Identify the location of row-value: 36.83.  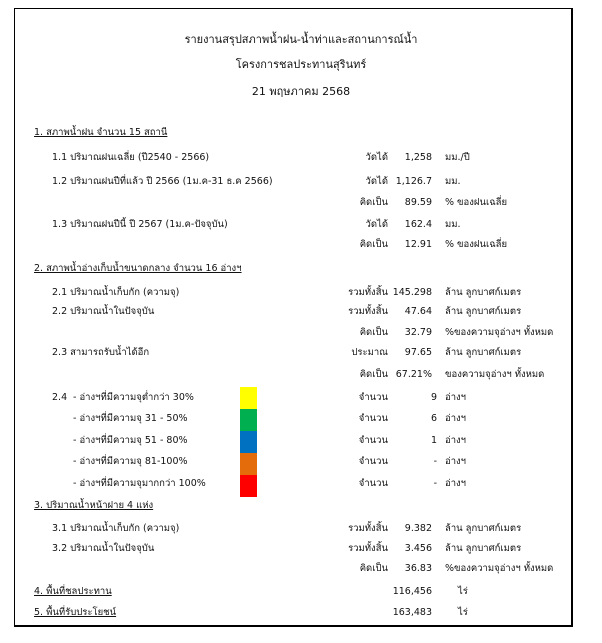
(418, 568).